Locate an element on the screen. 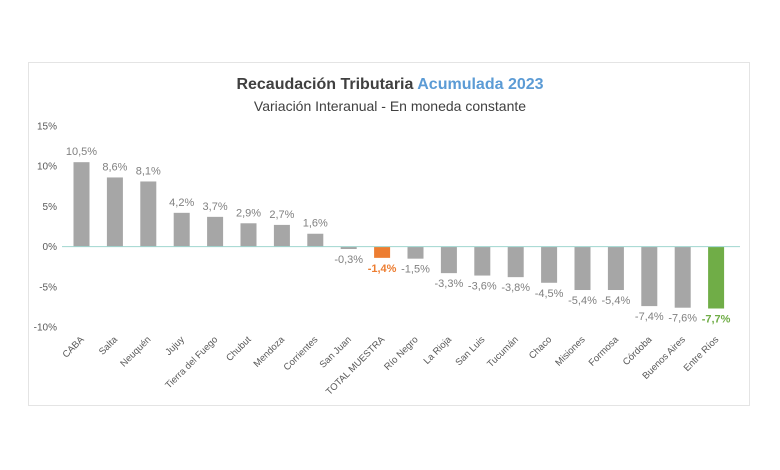 The height and width of the screenshot is (470, 780). data-label: 10,5% is located at coordinates (81, 152).